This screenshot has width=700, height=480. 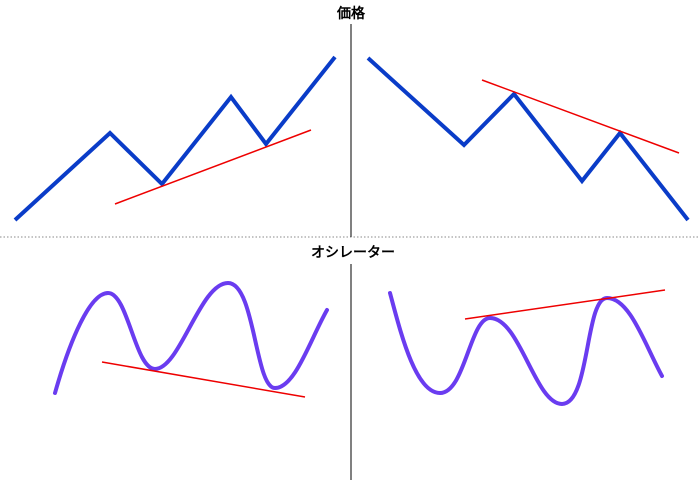 What do you see at coordinates (353, 253) in the screenshot?
I see `oscillator-label: オシレーター` at bounding box center [353, 253].